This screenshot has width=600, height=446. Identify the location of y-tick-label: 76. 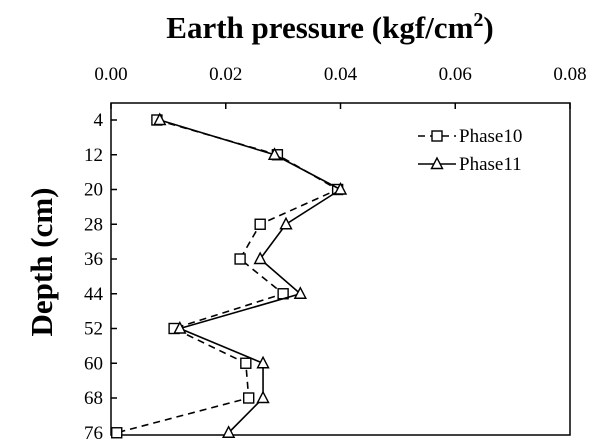
(93, 433).